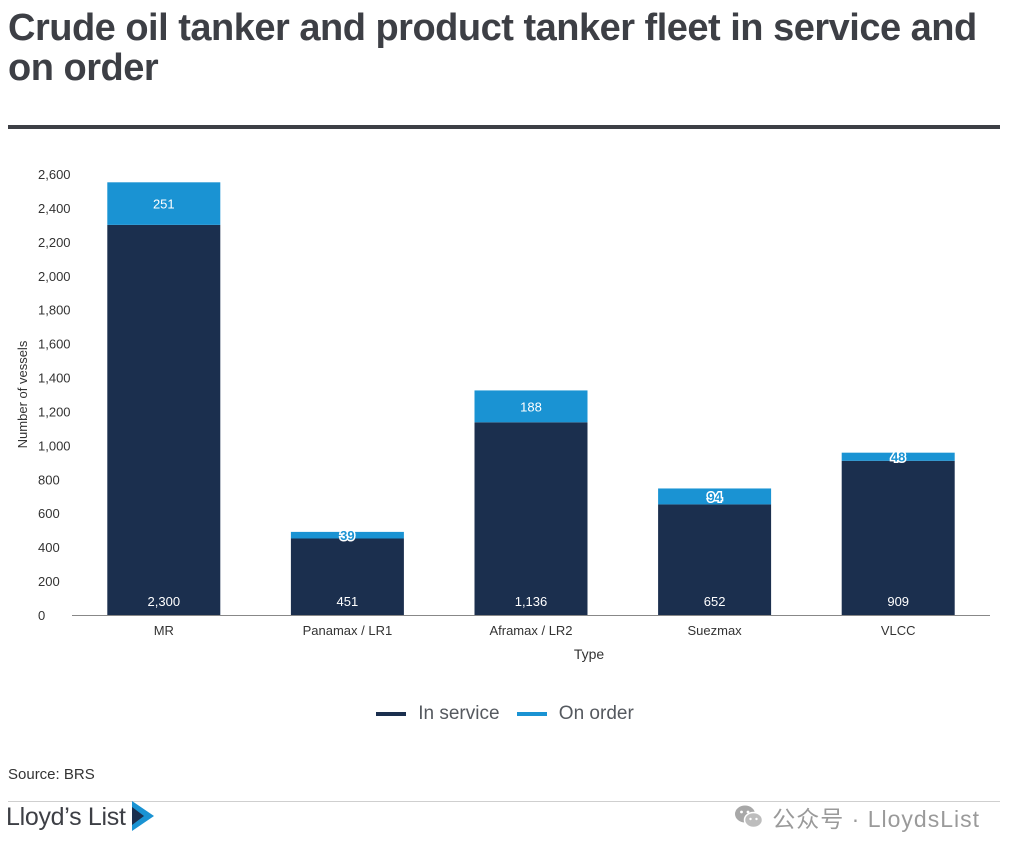  I want to click on y-tick-label: 200, so click(49, 581).